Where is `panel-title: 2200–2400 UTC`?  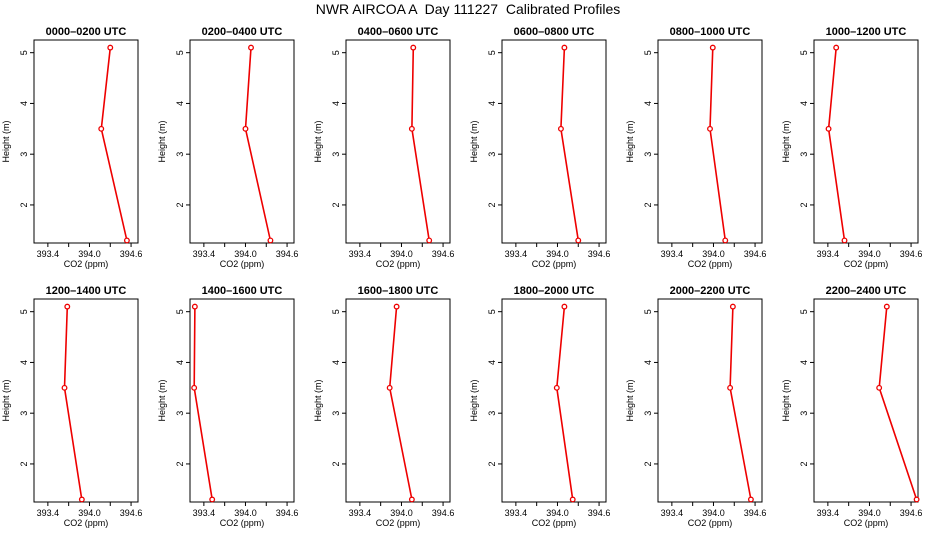
panel-title: 2200–2400 UTC is located at coordinates (866, 291).